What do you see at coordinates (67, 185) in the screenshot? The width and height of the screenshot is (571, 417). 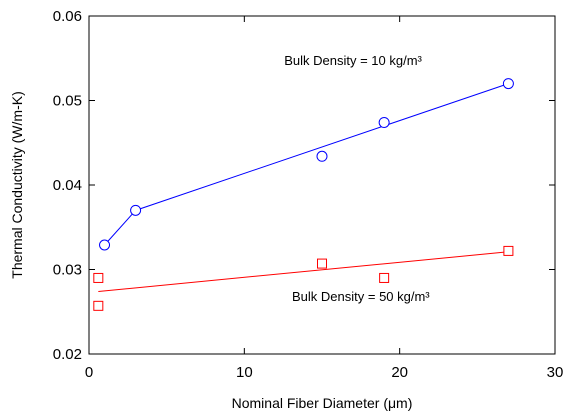 I see `y-tick-label: 0.04` at bounding box center [67, 185].